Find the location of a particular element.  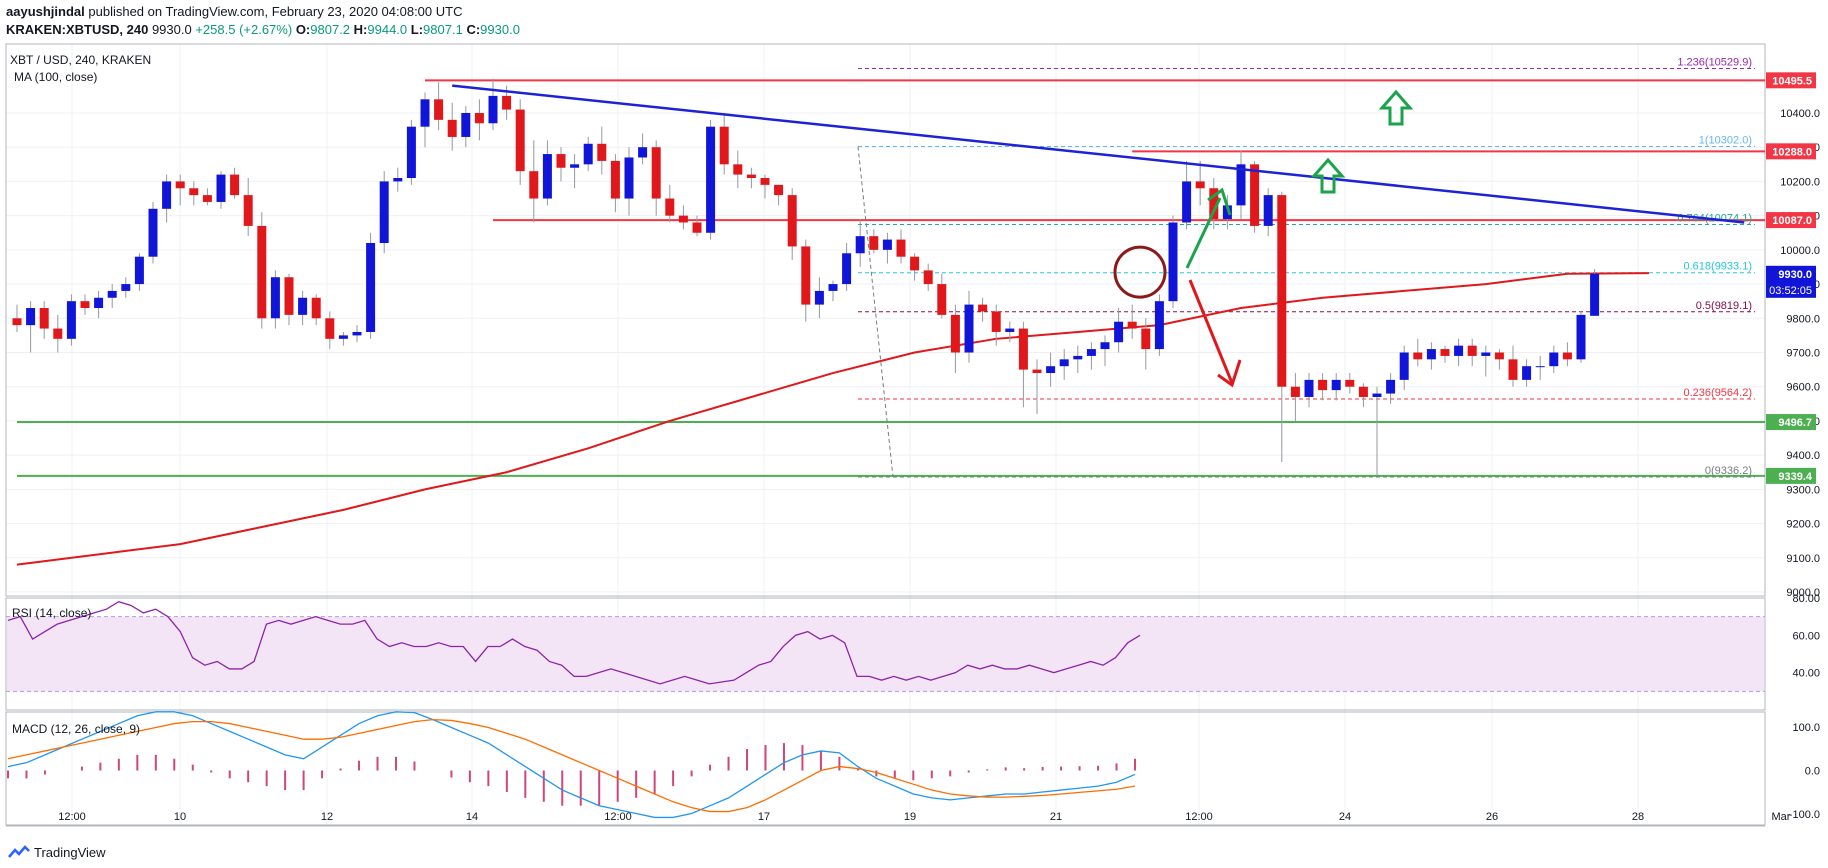

rsi-pane: 80.00 60.00 40.00 is located at coordinates (913, 642).